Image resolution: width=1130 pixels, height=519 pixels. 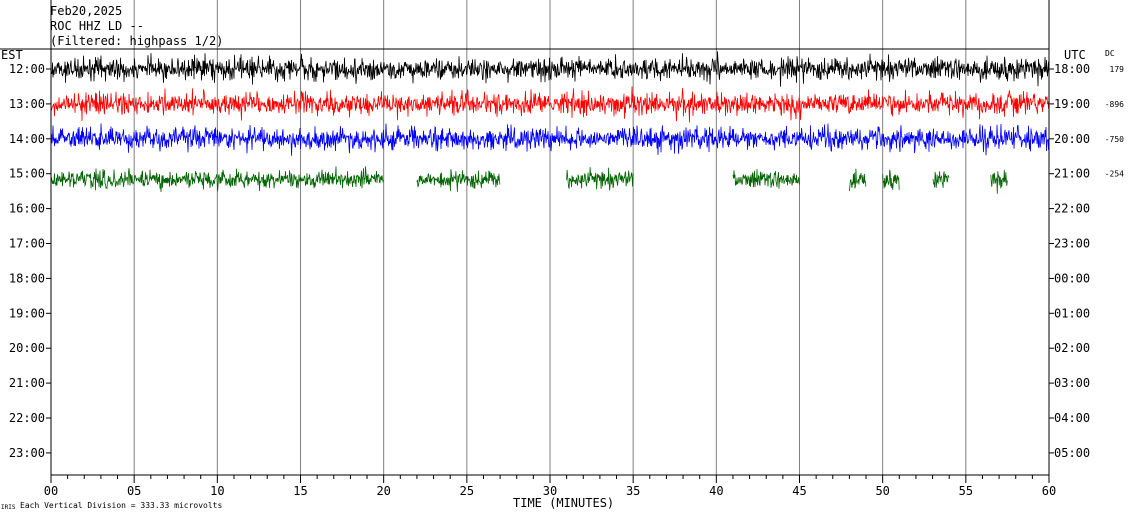 I want to click on x-tick-label-10: 10, so click(x=217, y=491).